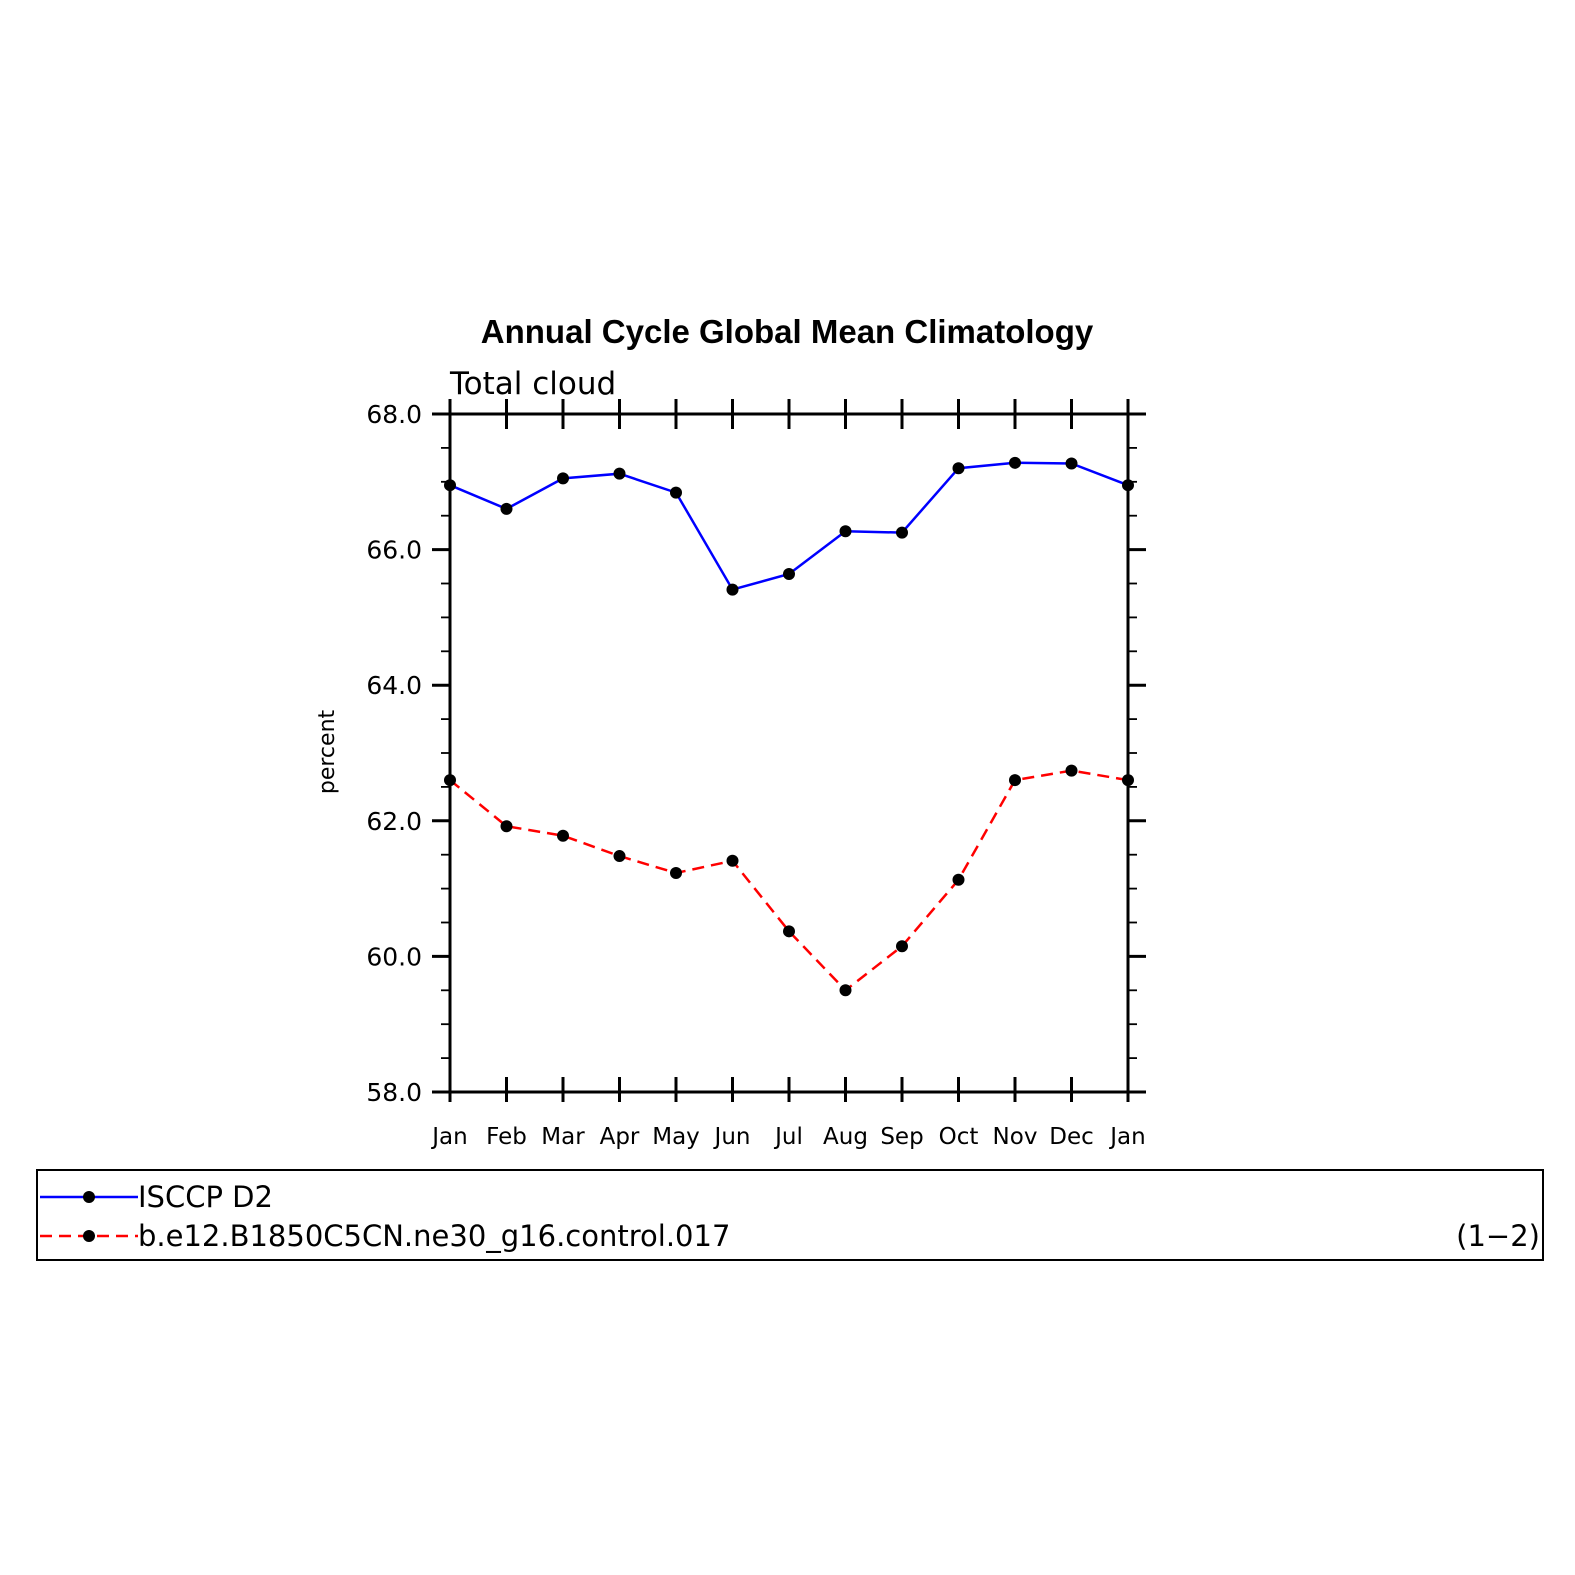 The image size is (1575, 1575). Describe the element at coordinates (205, 1197) in the screenshot. I see `legend-label-isccp: ISCCP D2` at that location.